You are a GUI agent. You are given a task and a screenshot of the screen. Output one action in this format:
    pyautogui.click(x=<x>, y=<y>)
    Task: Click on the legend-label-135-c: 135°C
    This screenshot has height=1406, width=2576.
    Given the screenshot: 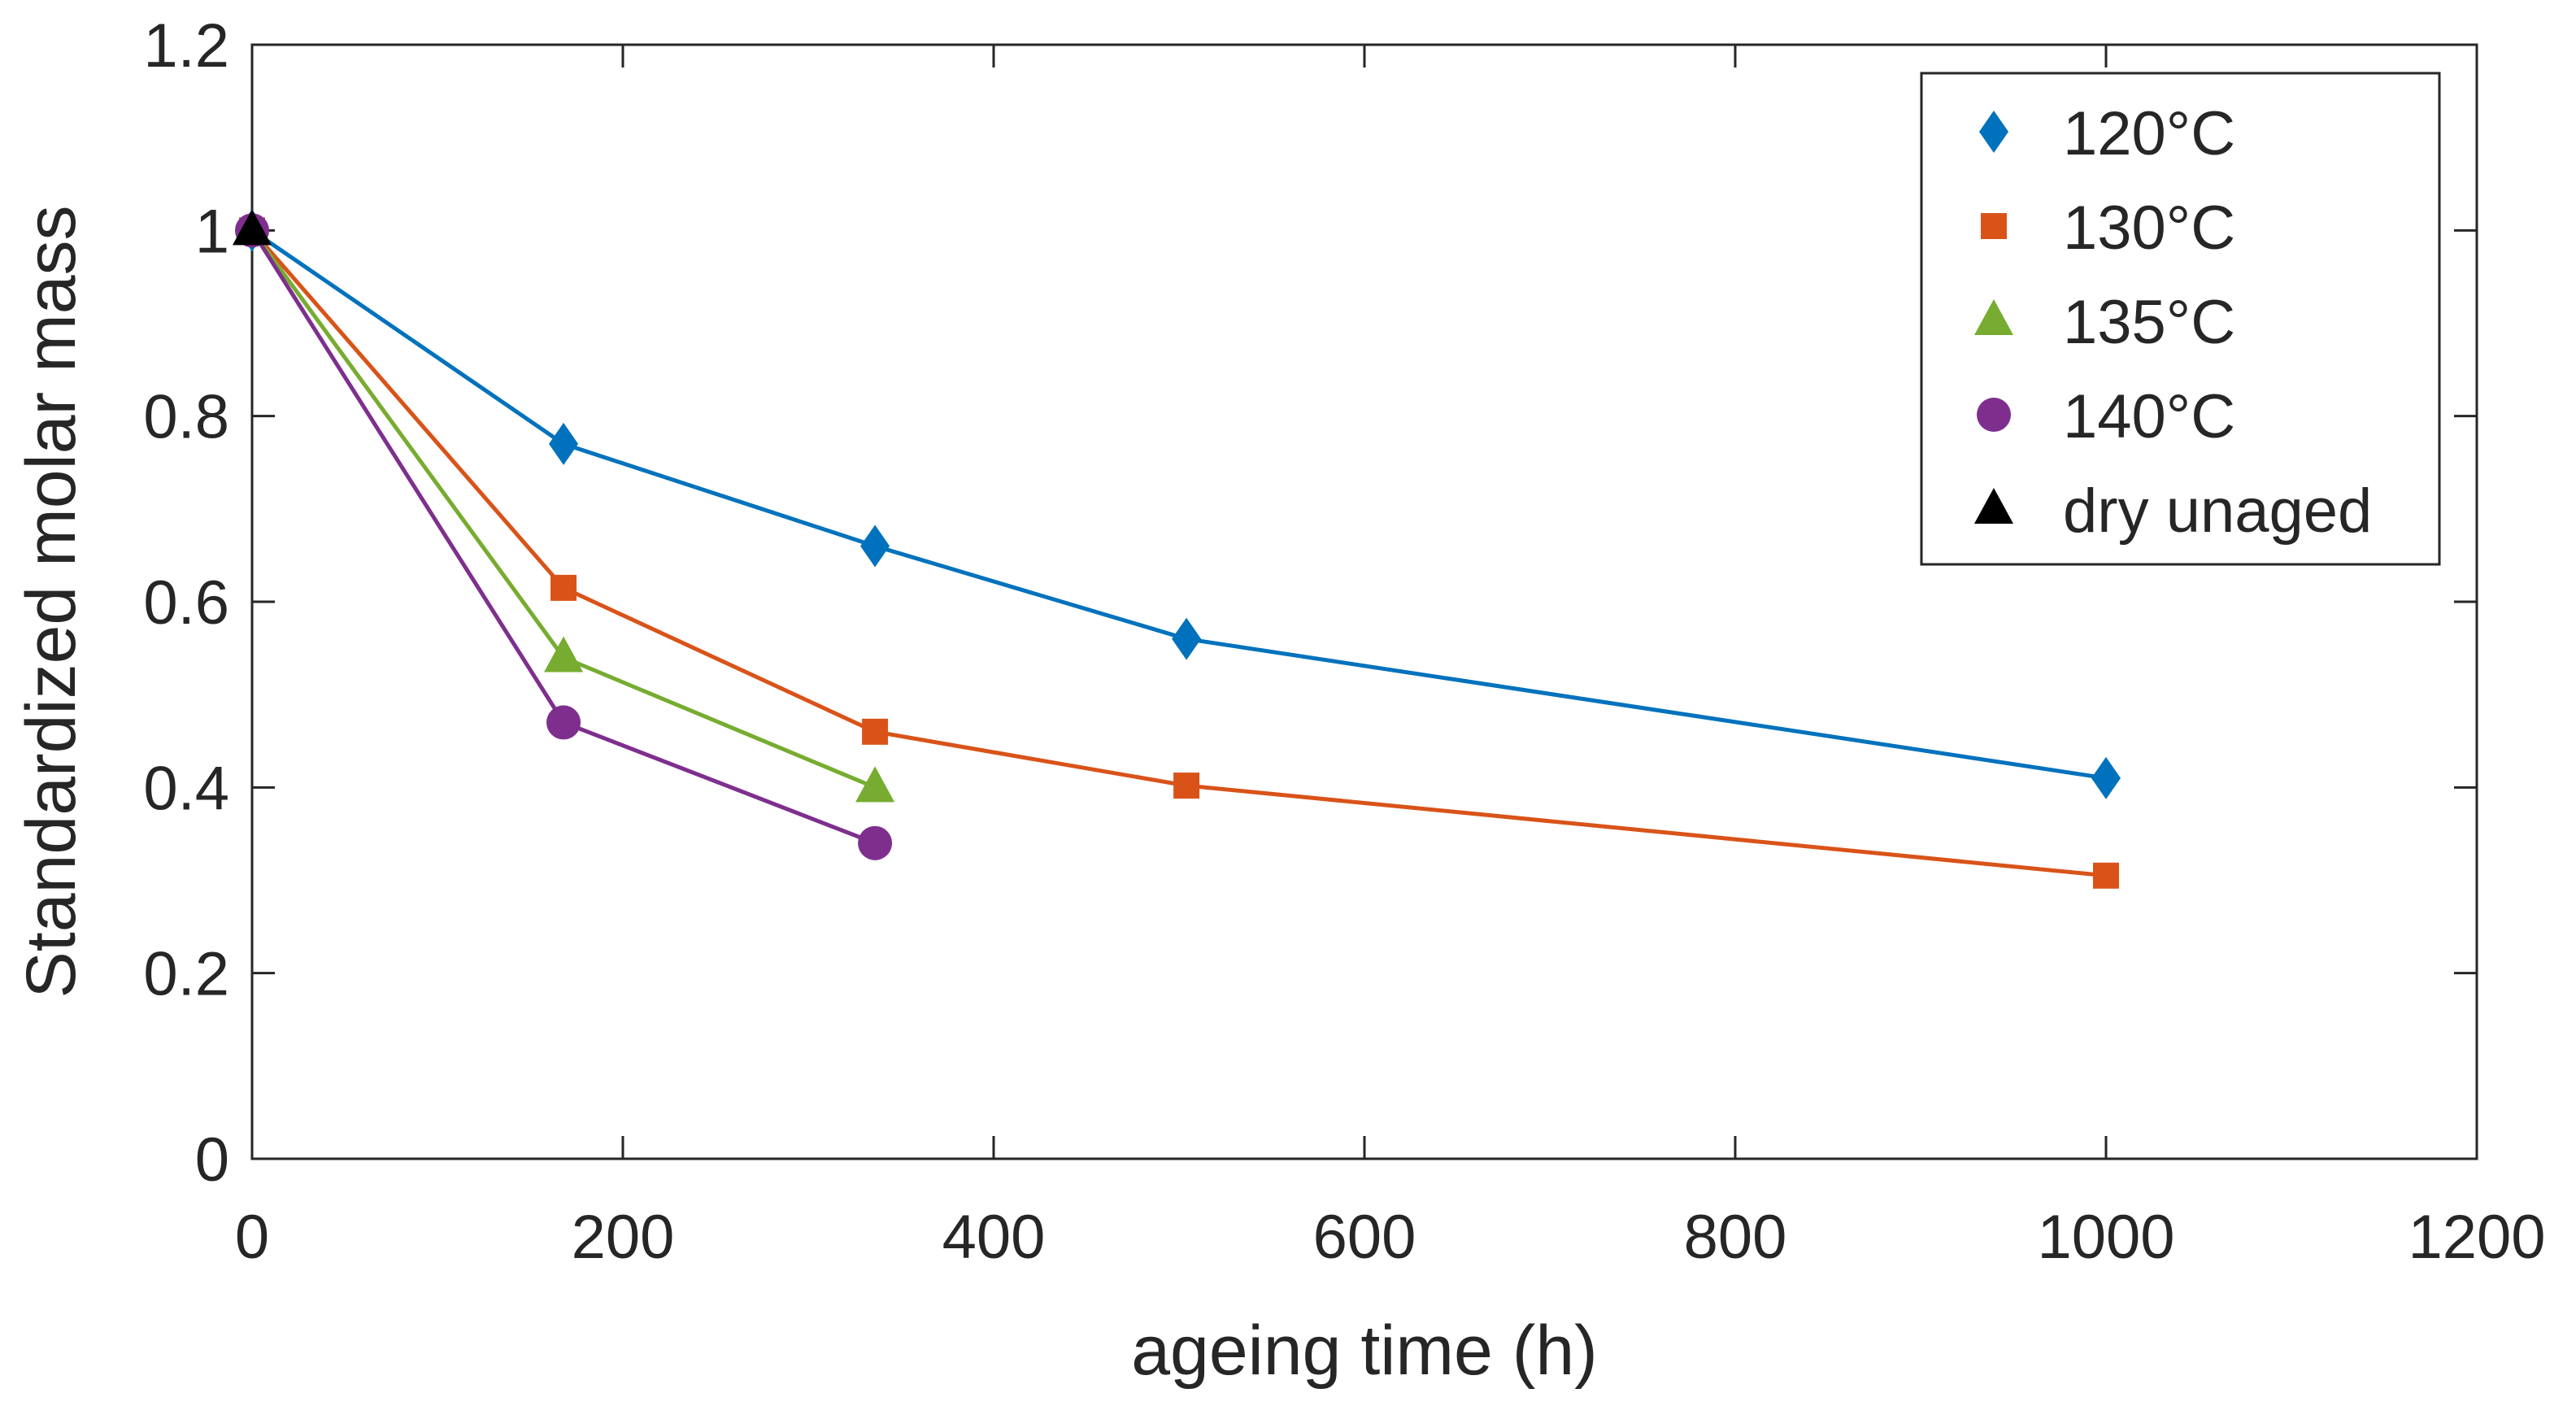 What is the action you would take?
    pyautogui.click(x=2149, y=322)
    